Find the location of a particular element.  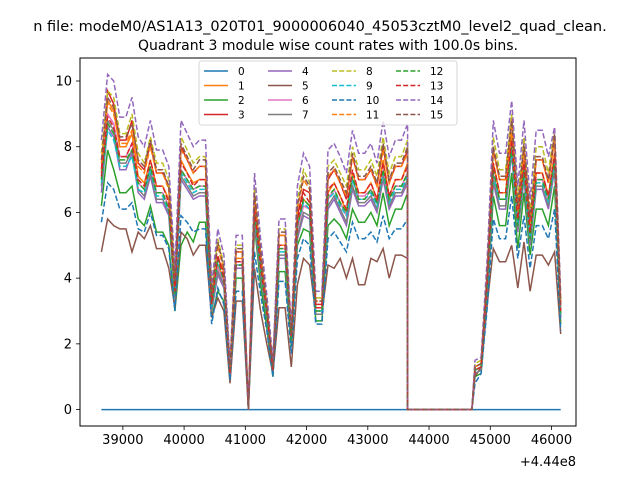

legend-frame is located at coordinates (328, 93).